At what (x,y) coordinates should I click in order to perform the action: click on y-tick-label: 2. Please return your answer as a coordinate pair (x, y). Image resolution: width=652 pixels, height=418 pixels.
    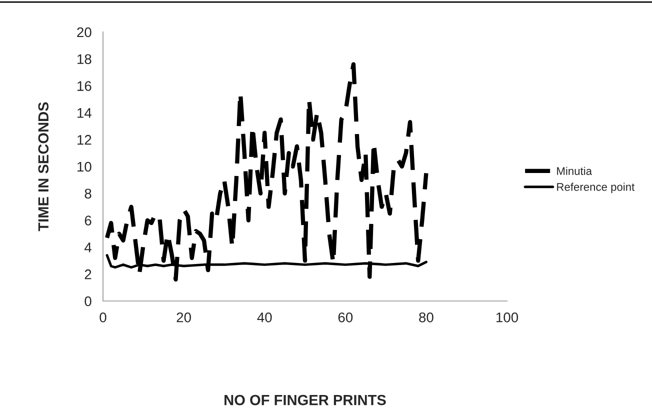
    Looking at the image, I should click on (88, 274).